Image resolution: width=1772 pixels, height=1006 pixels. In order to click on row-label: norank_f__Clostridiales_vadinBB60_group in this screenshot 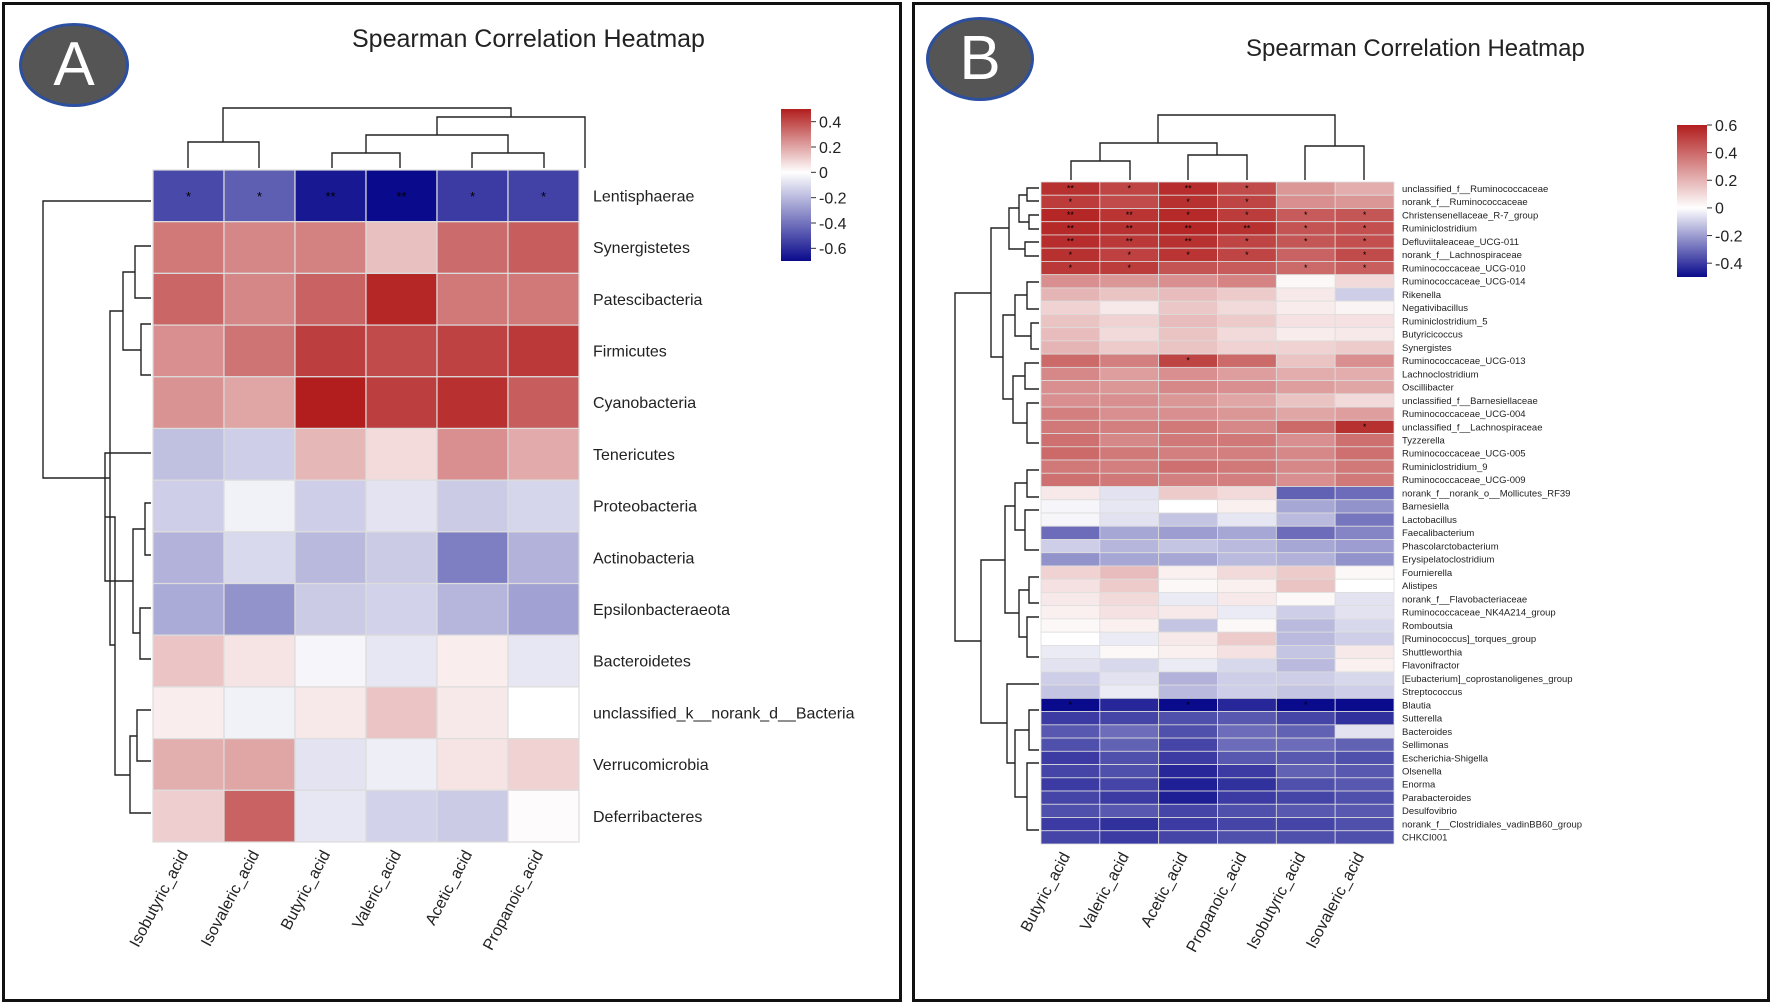, I will do `click(1492, 824)`.